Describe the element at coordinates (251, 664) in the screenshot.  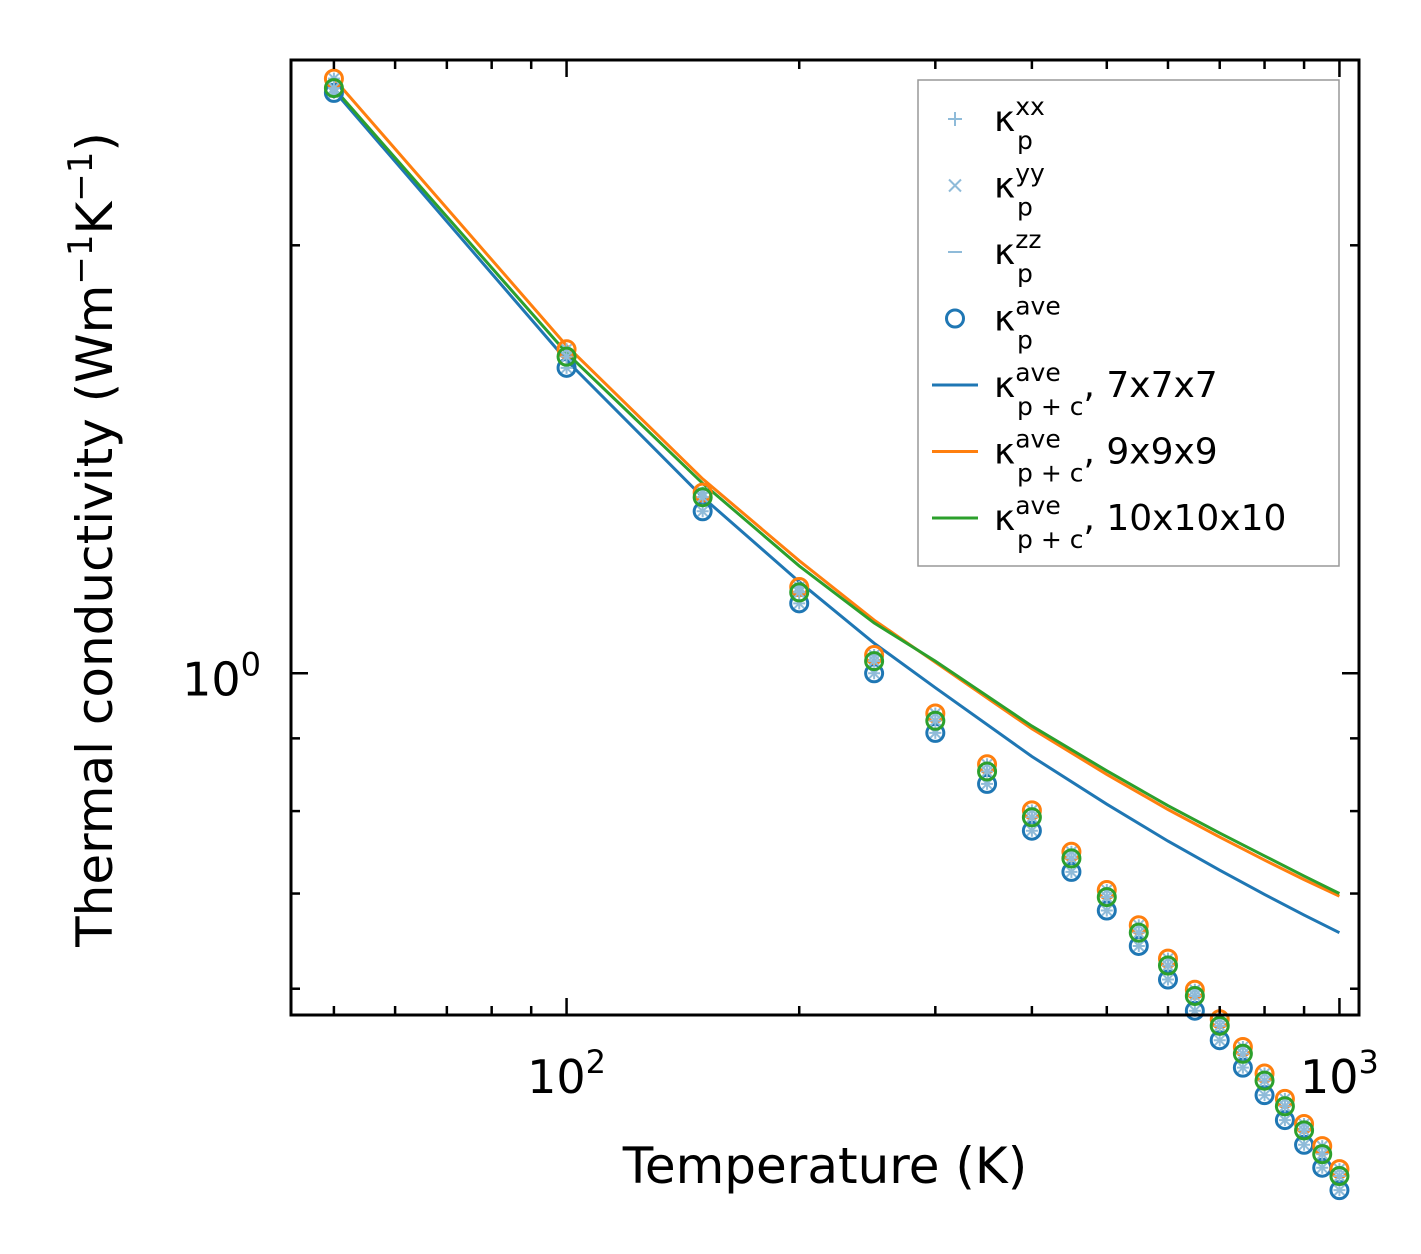
I see `y-tick-label-exp: 0` at that location.